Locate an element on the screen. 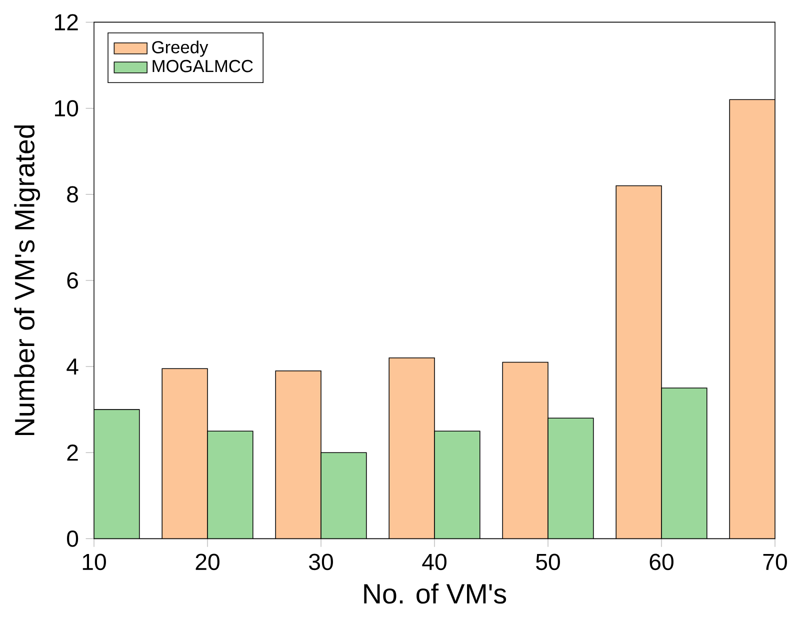 The image size is (802, 618). x-axis-title: No. of VM's is located at coordinates (435, 593).